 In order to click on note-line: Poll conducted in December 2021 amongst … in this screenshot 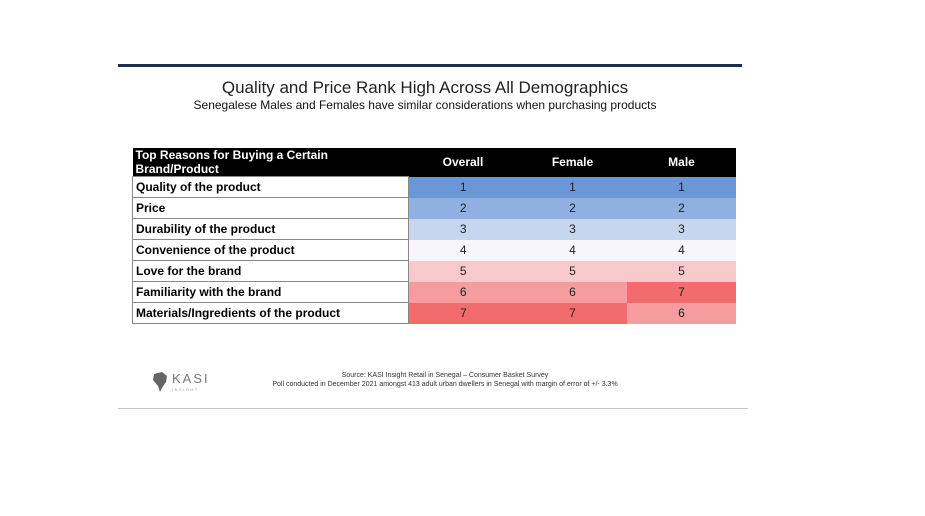, I will do `click(445, 384)`.